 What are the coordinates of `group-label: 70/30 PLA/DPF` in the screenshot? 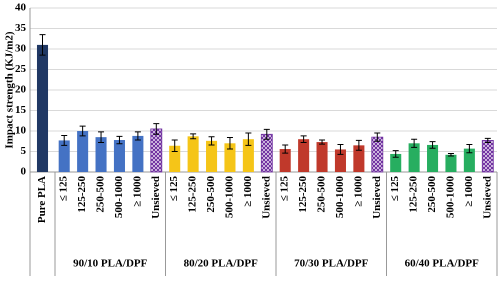 It's located at (331, 264).